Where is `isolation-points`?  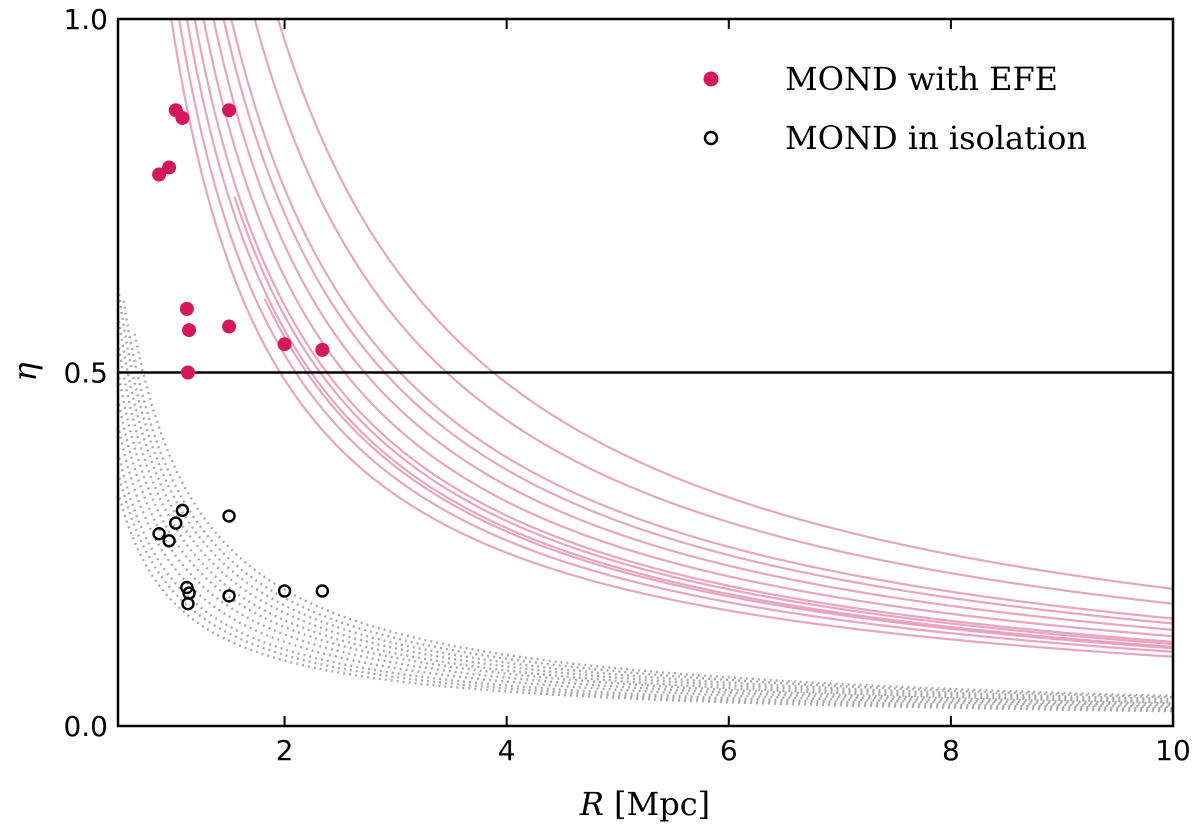 isolation-points is located at coordinates (241, 557).